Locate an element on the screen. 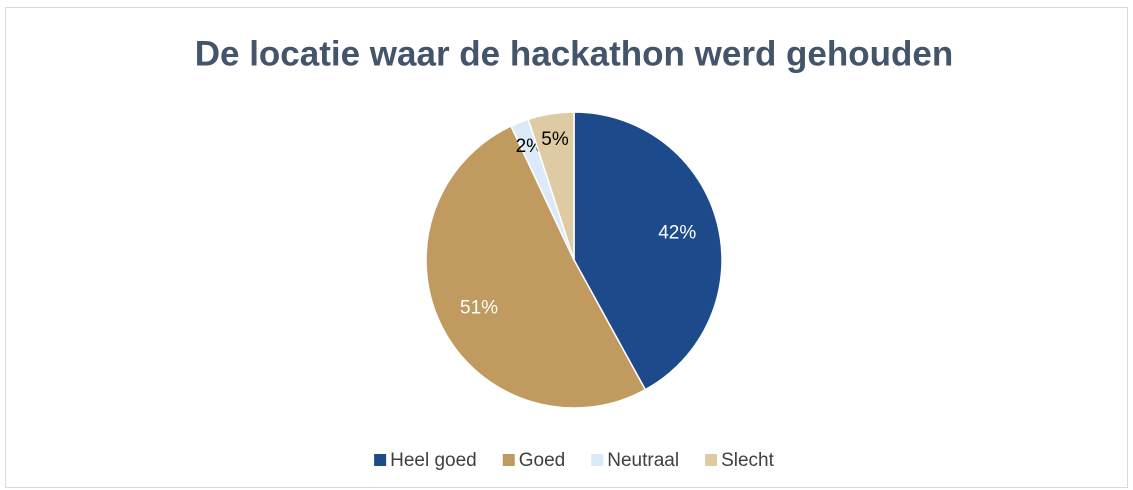 Image resolution: width=1133 pixels, height=490 pixels. legend-label: Heel goed is located at coordinates (433, 460).